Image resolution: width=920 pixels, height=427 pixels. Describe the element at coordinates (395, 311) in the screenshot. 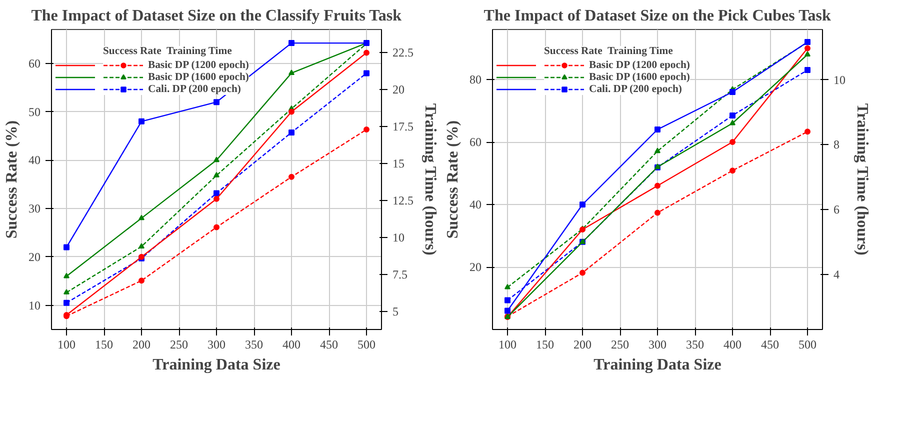

I see `y2-tick-label: 5` at that location.